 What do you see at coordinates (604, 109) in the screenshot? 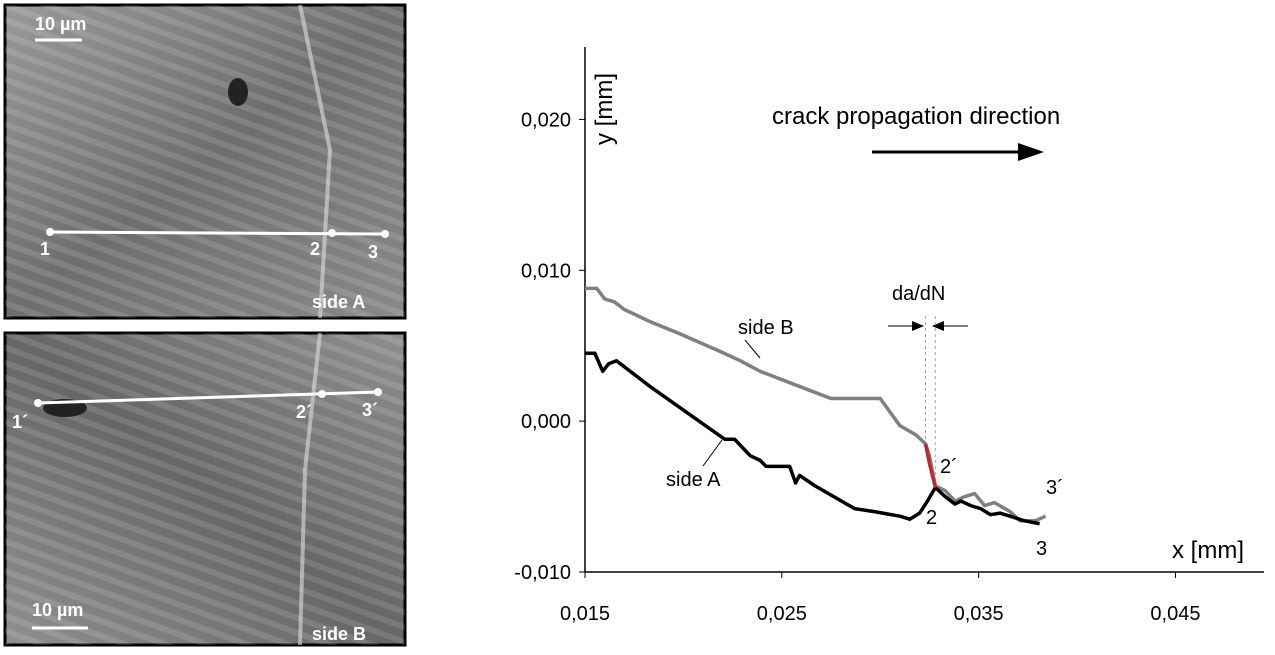
I see `y-axis-label: y [mm]` at bounding box center [604, 109].